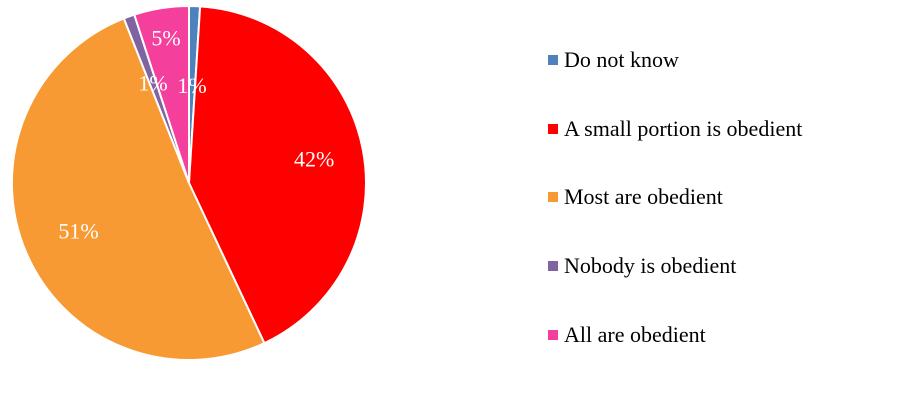 The image size is (897, 393). What do you see at coordinates (165, 37) in the screenshot?
I see `data-label: 5%` at bounding box center [165, 37].